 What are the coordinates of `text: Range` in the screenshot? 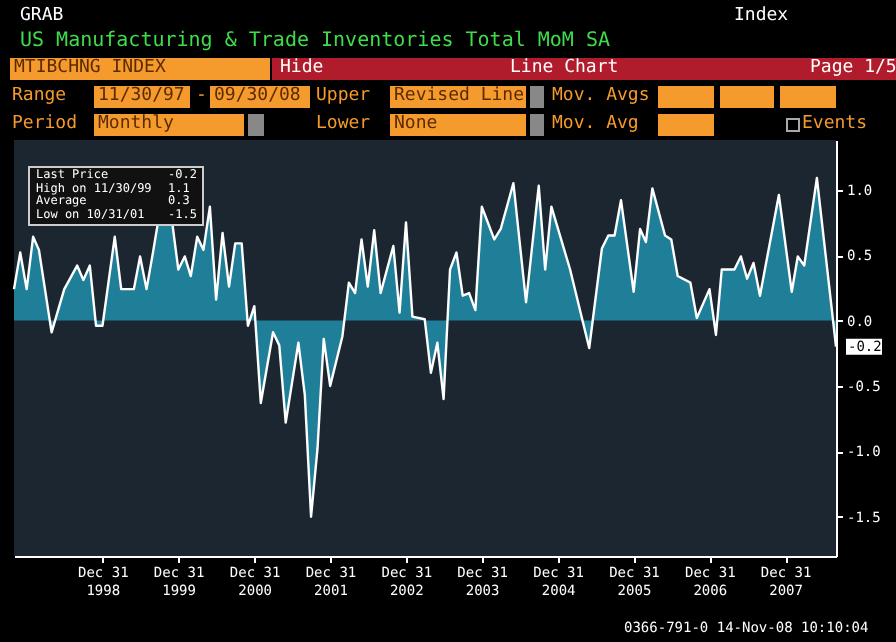 It's located at (39, 97).